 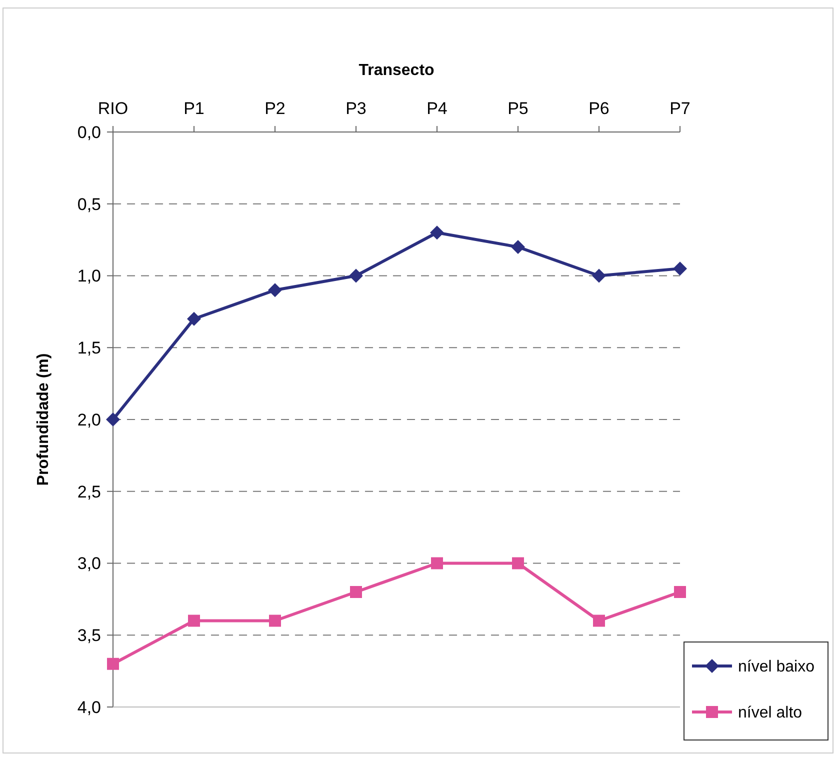 What do you see at coordinates (89, 420) in the screenshot?
I see `y-tick-label: 2,0` at bounding box center [89, 420].